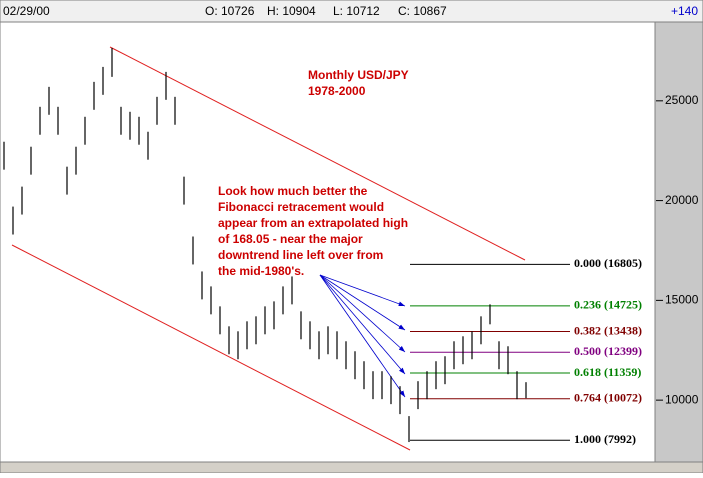 The image size is (703, 478). I want to click on annotation: Look how much better the, so click(293, 191).